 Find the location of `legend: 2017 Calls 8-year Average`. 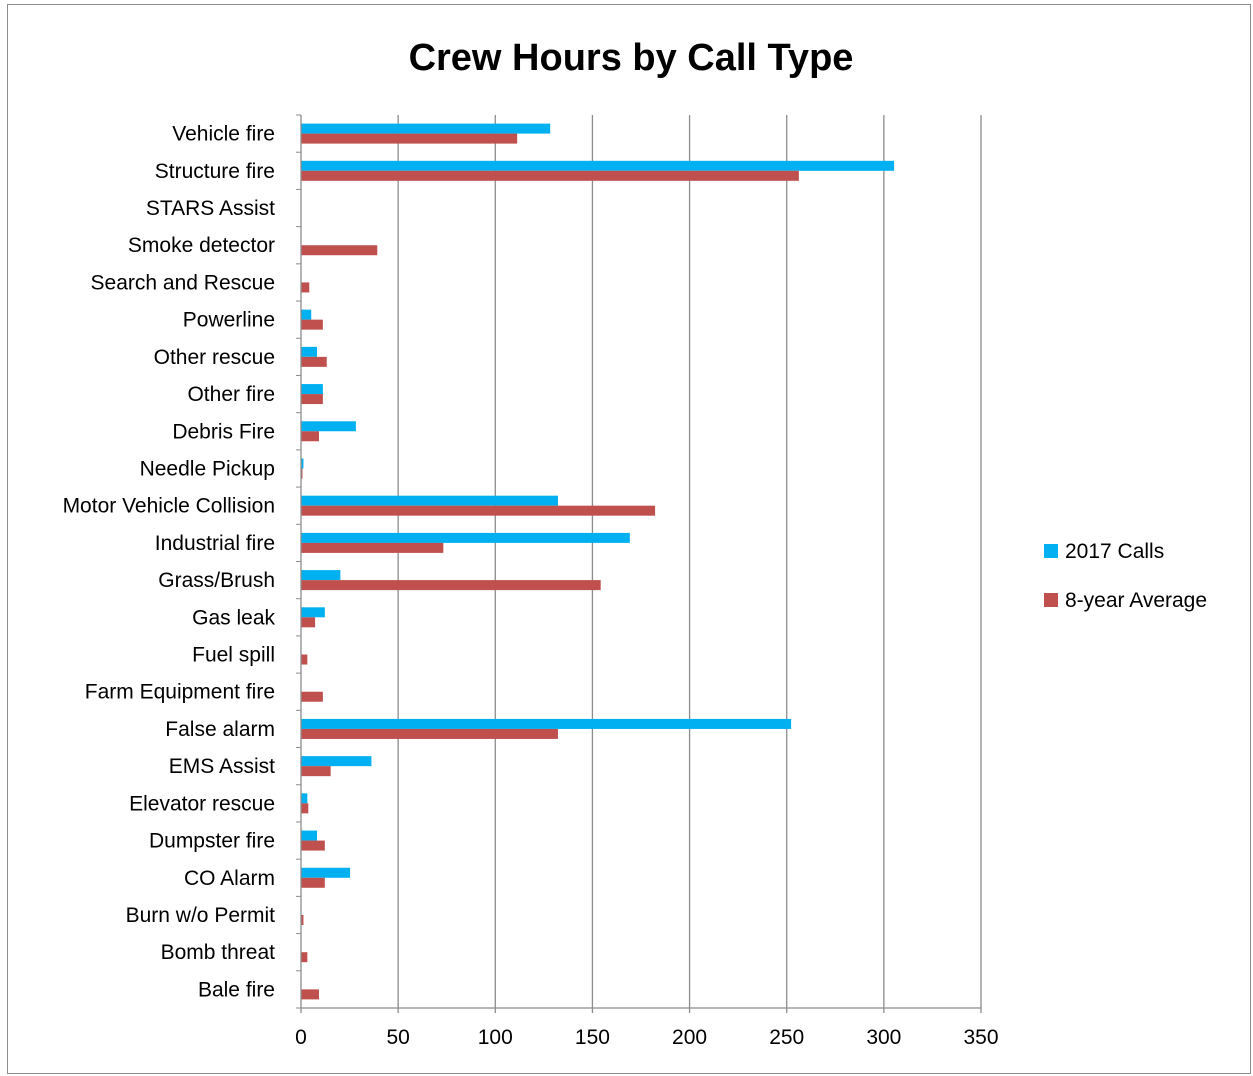

legend: 2017 Calls 8-year Average is located at coordinates (1125, 576).